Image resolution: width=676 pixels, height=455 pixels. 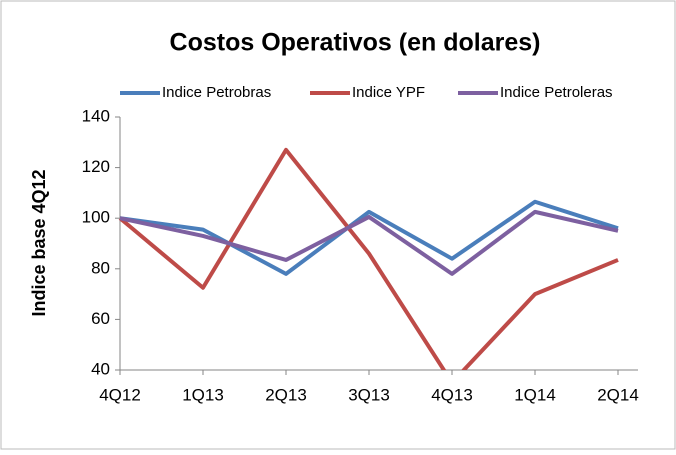 What do you see at coordinates (96, 217) in the screenshot?
I see `y-tick-label: 100` at bounding box center [96, 217].